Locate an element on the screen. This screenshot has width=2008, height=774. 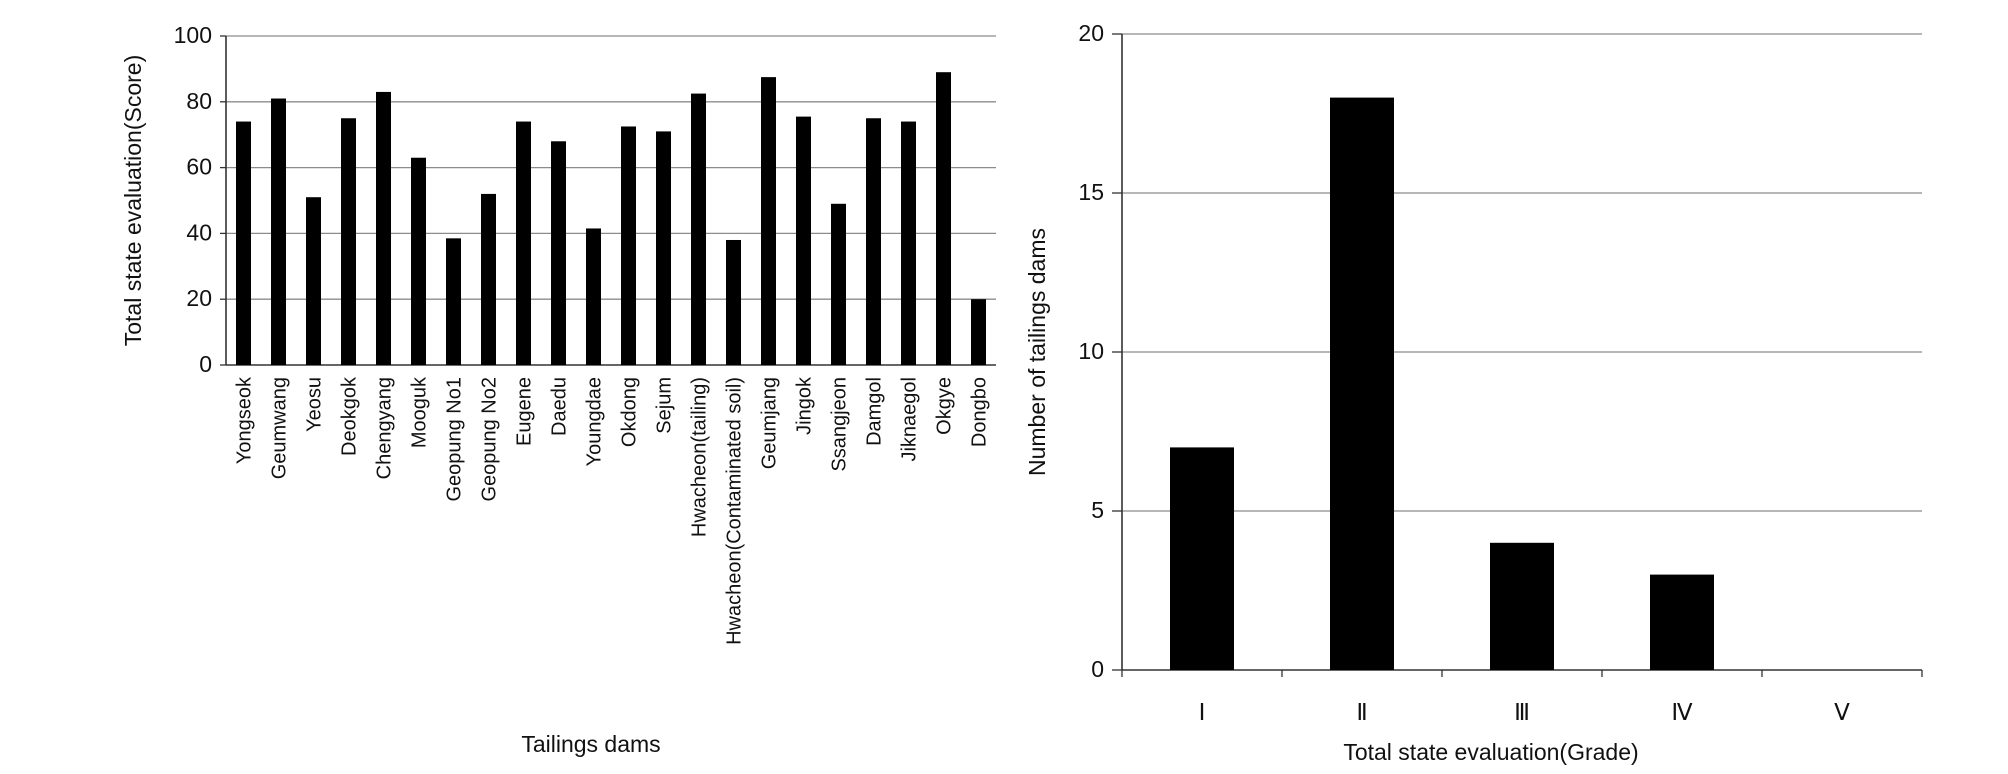
x-tick-label: Jingok is located at coordinates (805, 405).